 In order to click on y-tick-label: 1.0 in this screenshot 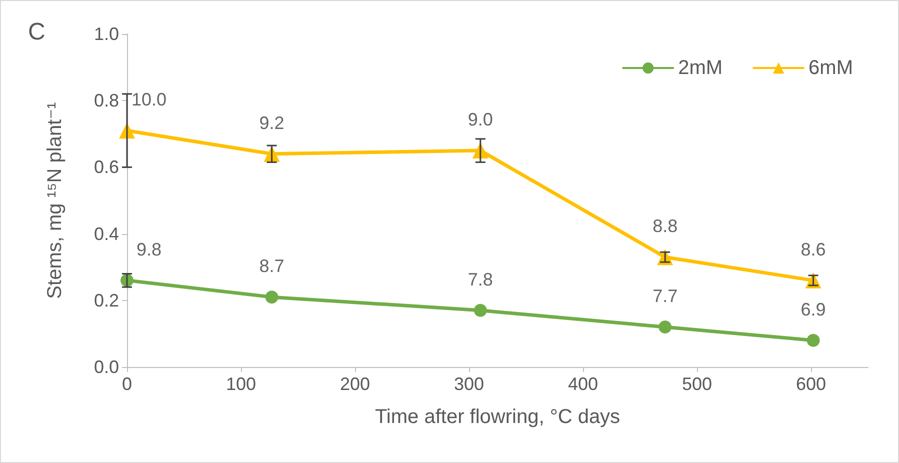, I will do `click(106, 34)`.